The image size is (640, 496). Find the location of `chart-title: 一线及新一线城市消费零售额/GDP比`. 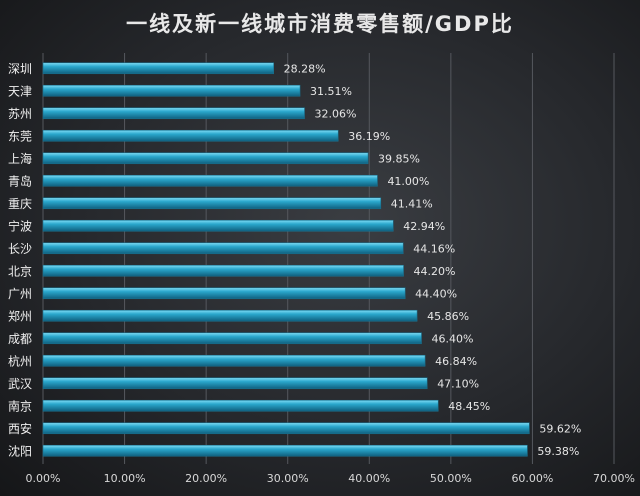

chart-title: 一线及新一线城市消费零售额/GDP比 is located at coordinates (320, 24).